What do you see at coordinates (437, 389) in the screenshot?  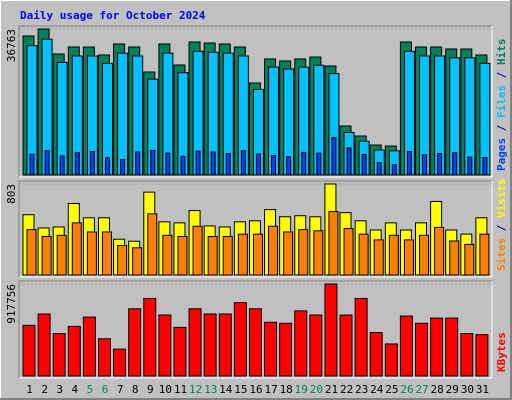 I see `x-tick-label: 28` at bounding box center [437, 389].